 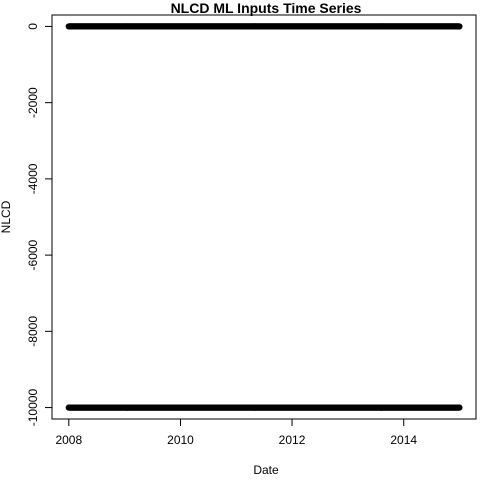 What do you see at coordinates (33, 178) in the screenshot?
I see `y-tick-label: -4000` at bounding box center [33, 178].